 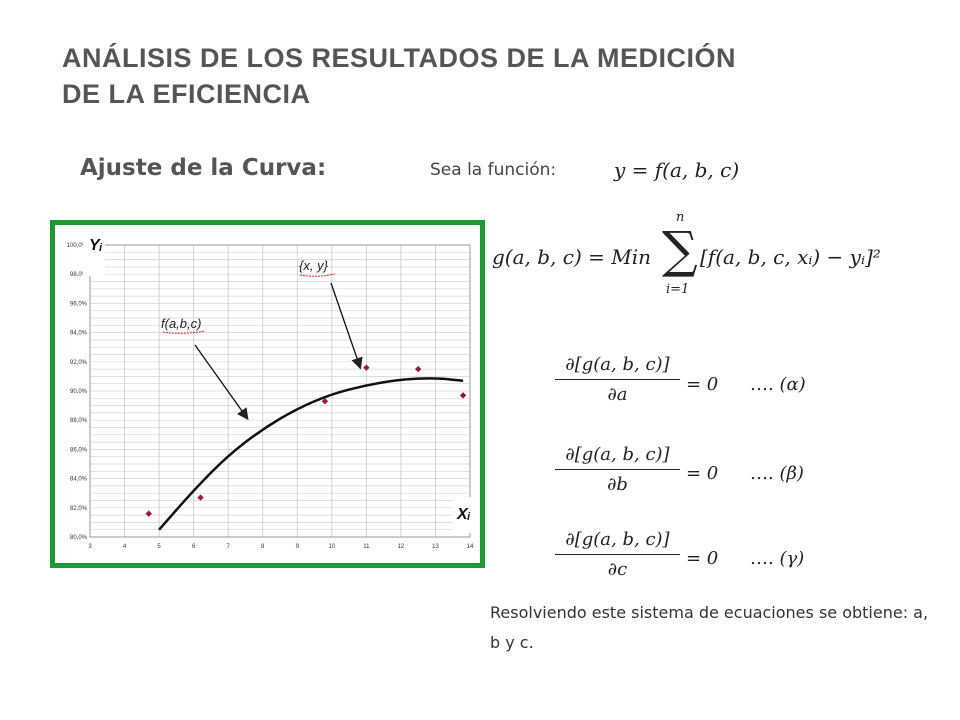 What do you see at coordinates (203, 168) in the screenshot?
I see `section-subtitle: Ajuste de la Curva:` at bounding box center [203, 168].